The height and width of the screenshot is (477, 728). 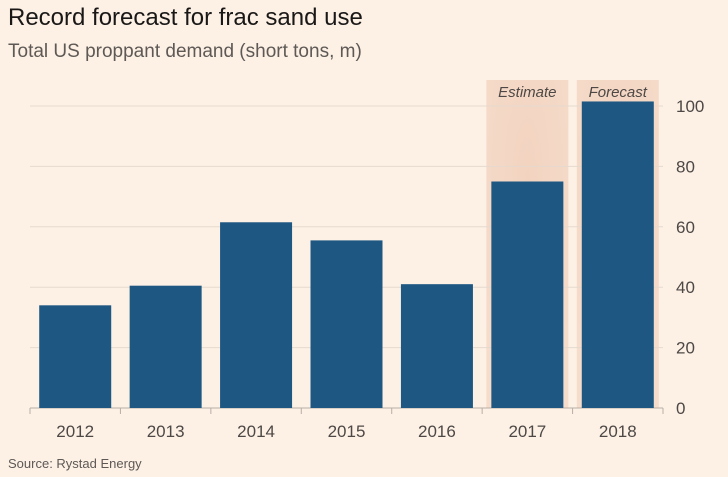 I want to click on x-tick-label: 2014, so click(x=256, y=431).